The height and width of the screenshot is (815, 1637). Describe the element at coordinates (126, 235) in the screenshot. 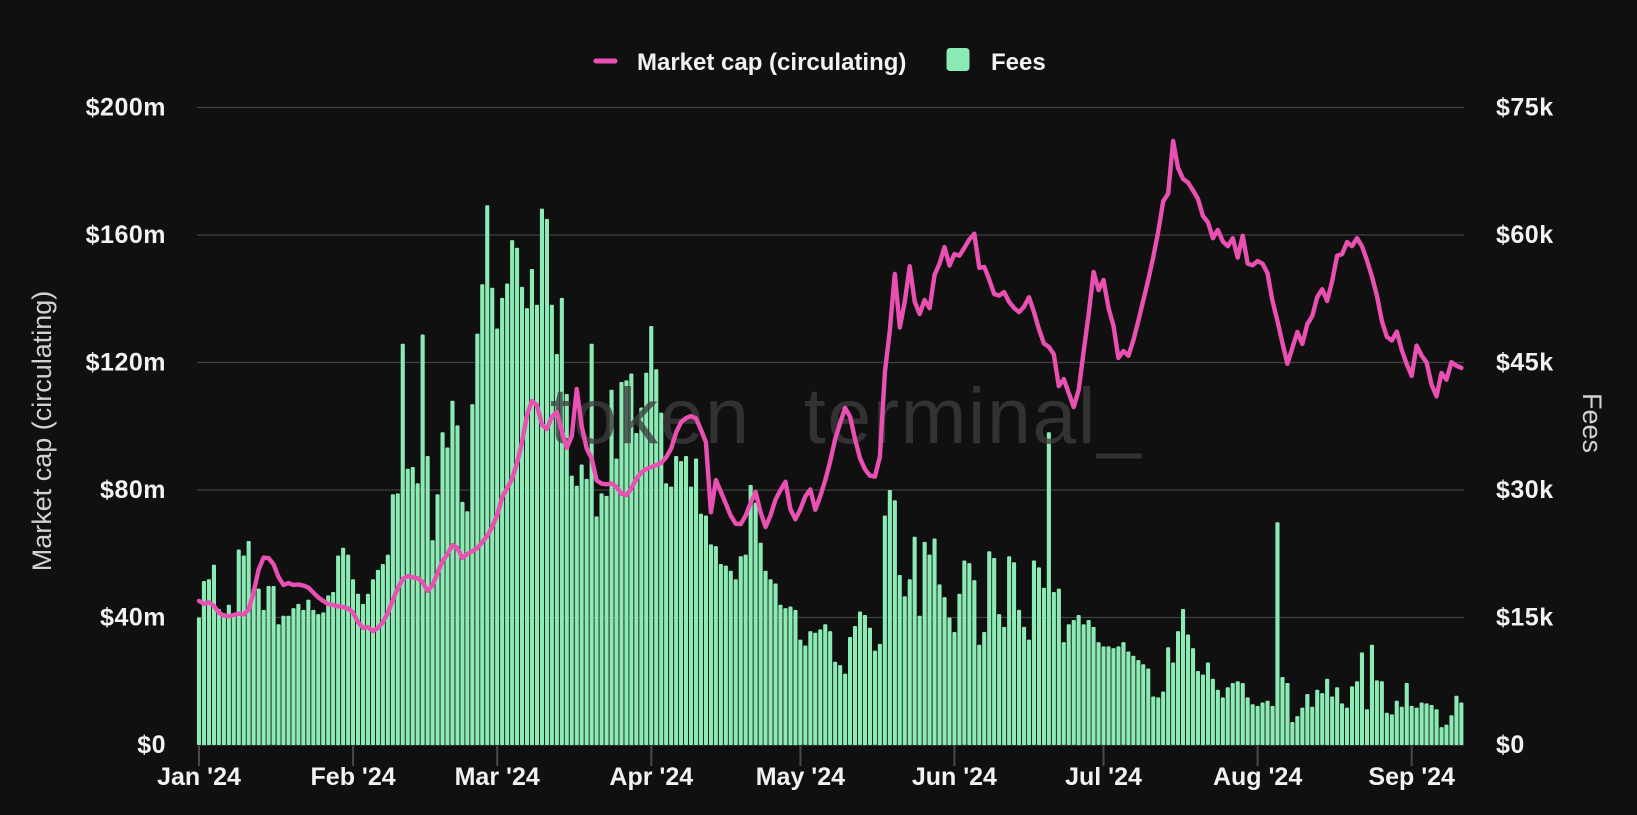

I see `svg-text: $160m` at that location.